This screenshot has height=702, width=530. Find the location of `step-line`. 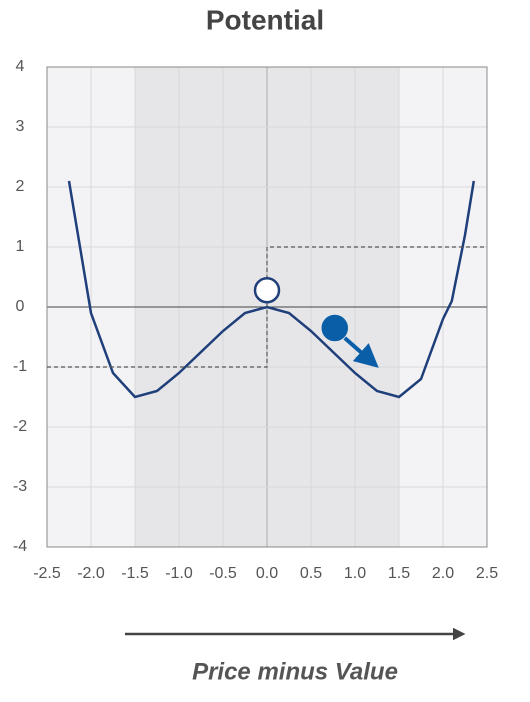

step-line is located at coordinates (267, 307).